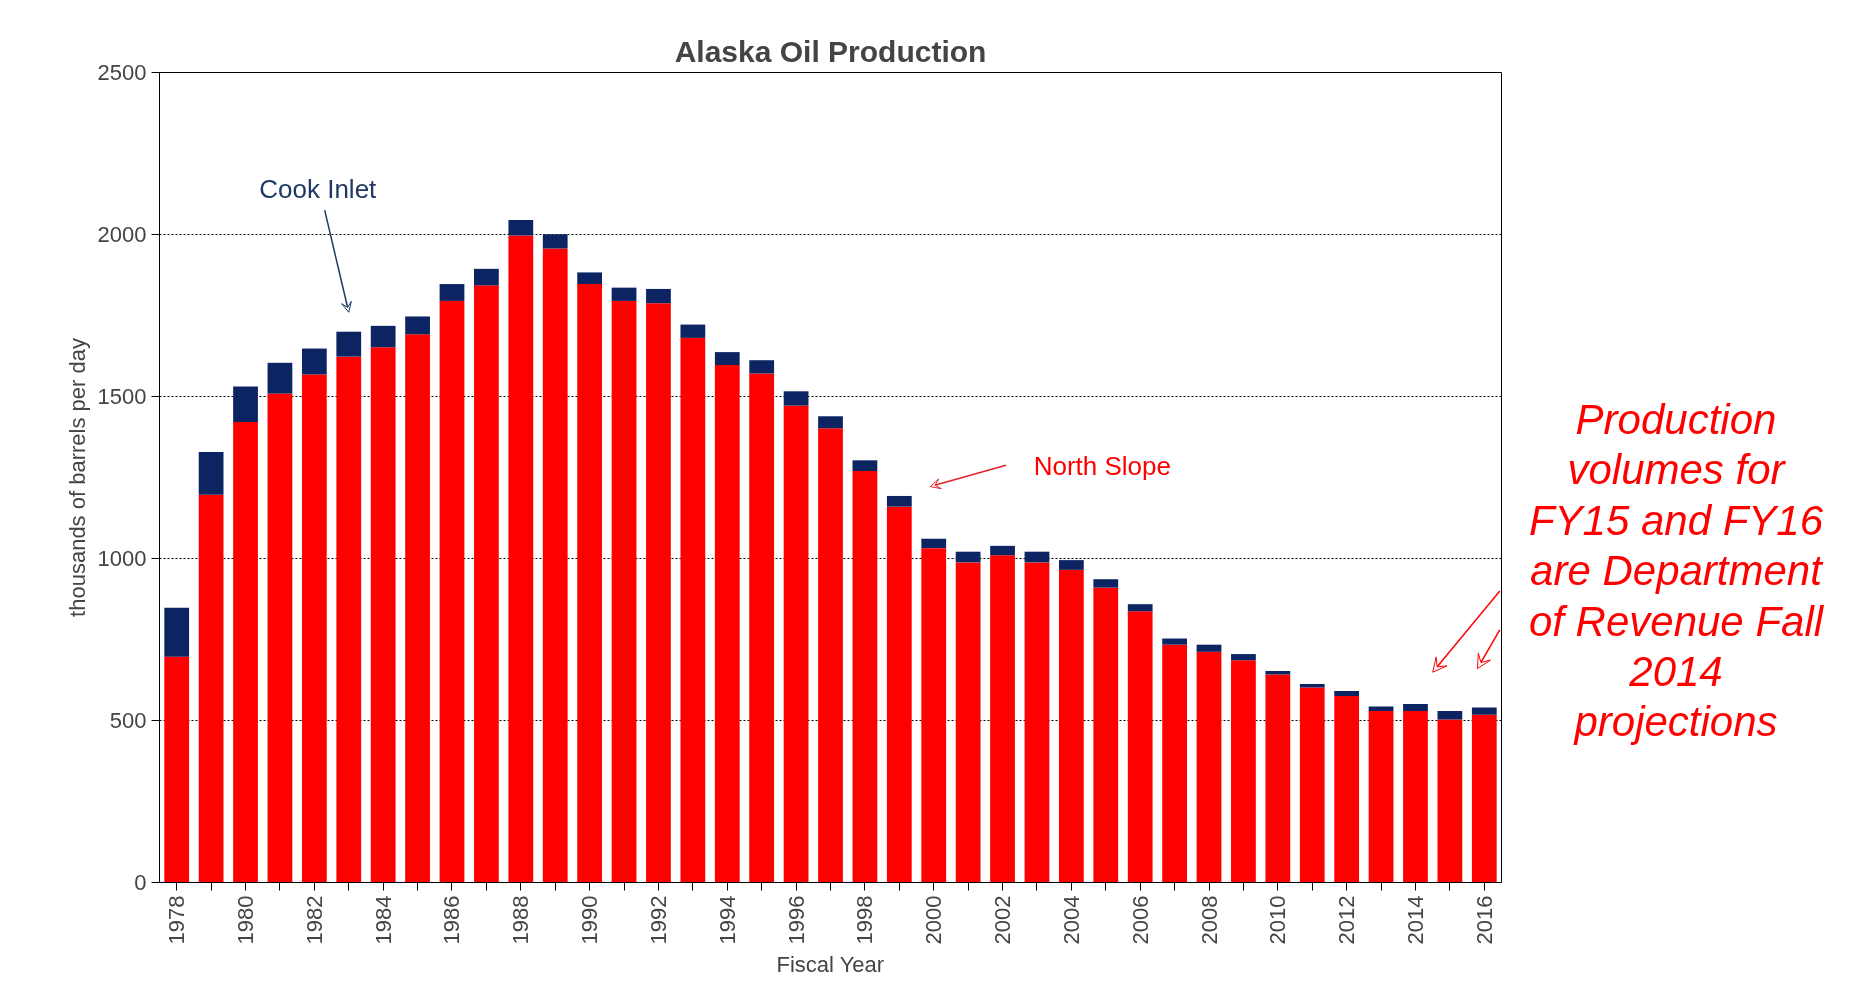 This screenshot has width=1849, height=996. Describe the element at coordinates (1484, 920) in the screenshot. I see `x-tick-label: 2016` at that location.